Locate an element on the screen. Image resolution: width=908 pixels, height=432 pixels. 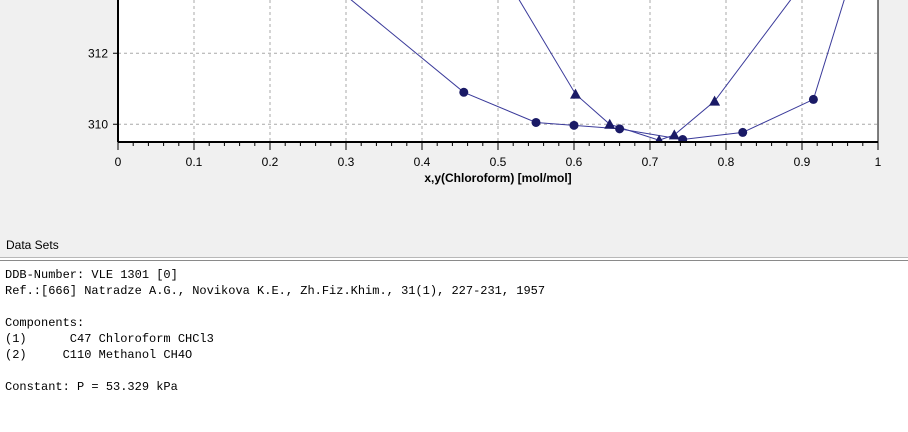
constant-pressure-line: Constant: P = 53.329 kPa is located at coordinates (91, 387).